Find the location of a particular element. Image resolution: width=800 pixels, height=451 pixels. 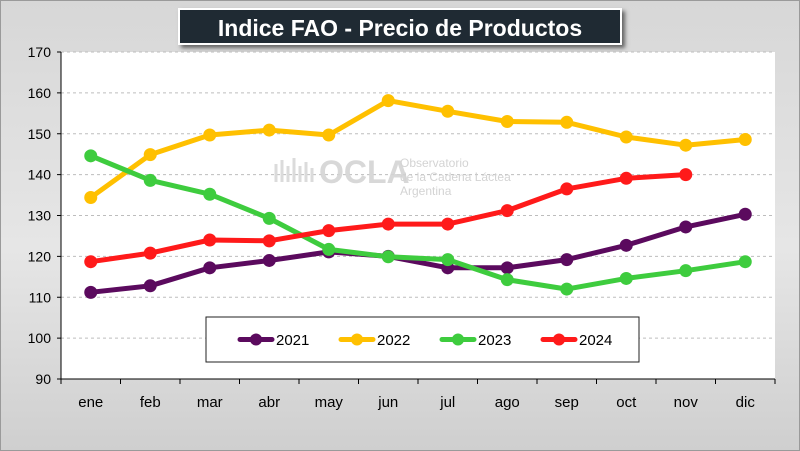

point-2022-ago is located at coordinates (507, 121).